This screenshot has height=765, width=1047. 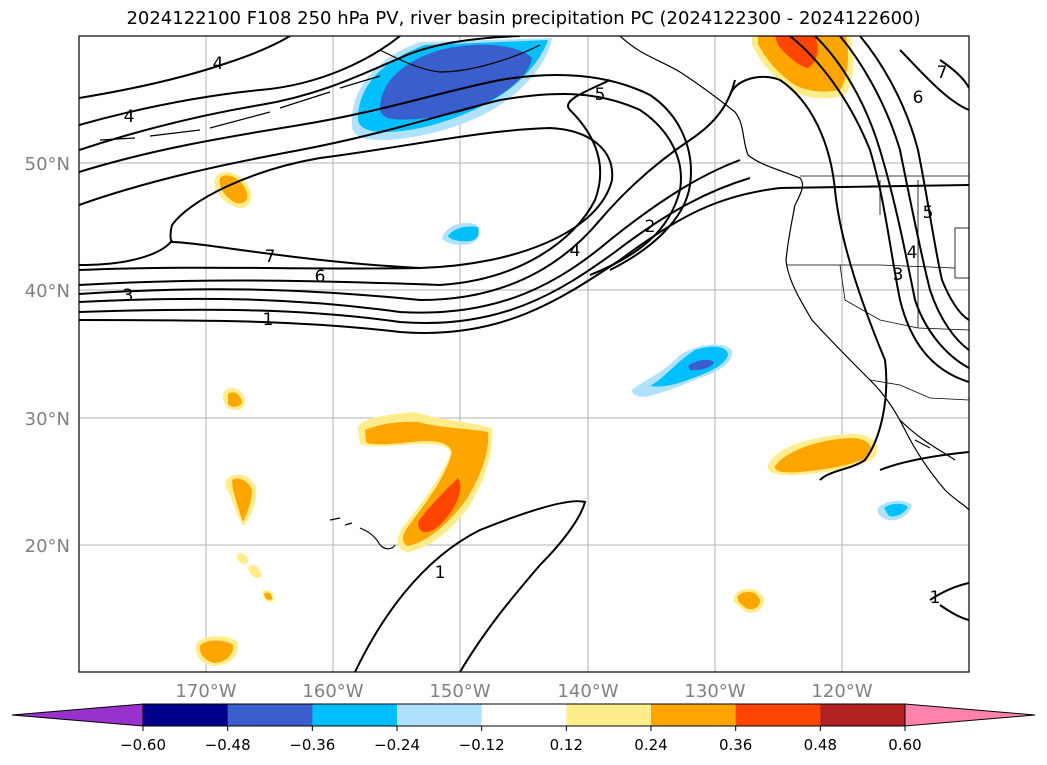 I want to click on contour-label-3-w: 3, so click(x=128, y=296).